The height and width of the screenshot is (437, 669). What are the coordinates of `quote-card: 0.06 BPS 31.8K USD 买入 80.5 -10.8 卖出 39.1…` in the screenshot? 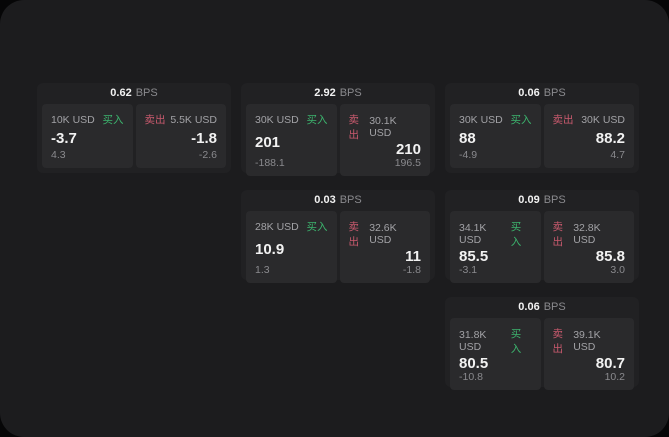 It's located at (542, 343).